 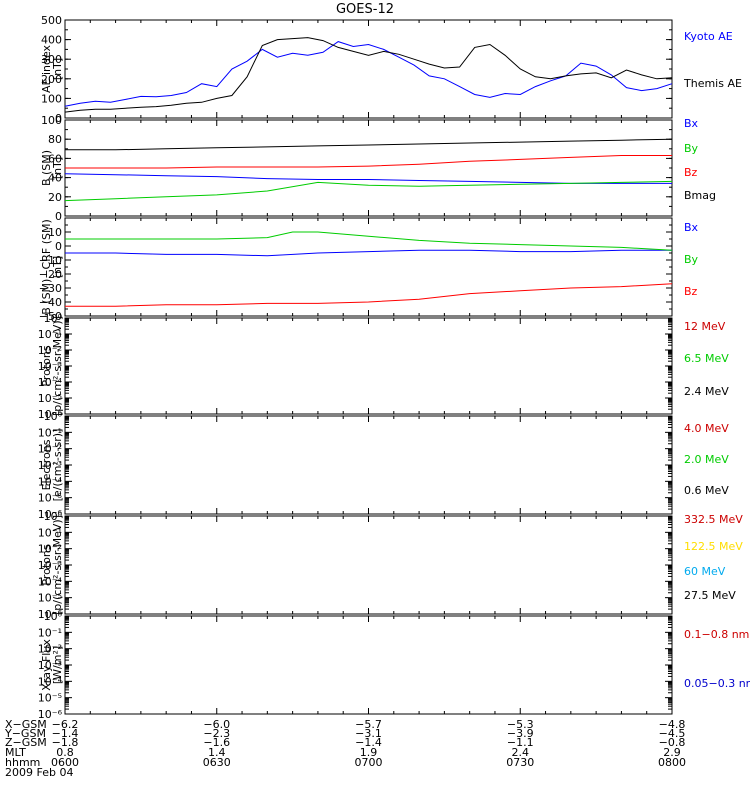 I want to click on x-row-value: 0800, so click(x=672, y=762).